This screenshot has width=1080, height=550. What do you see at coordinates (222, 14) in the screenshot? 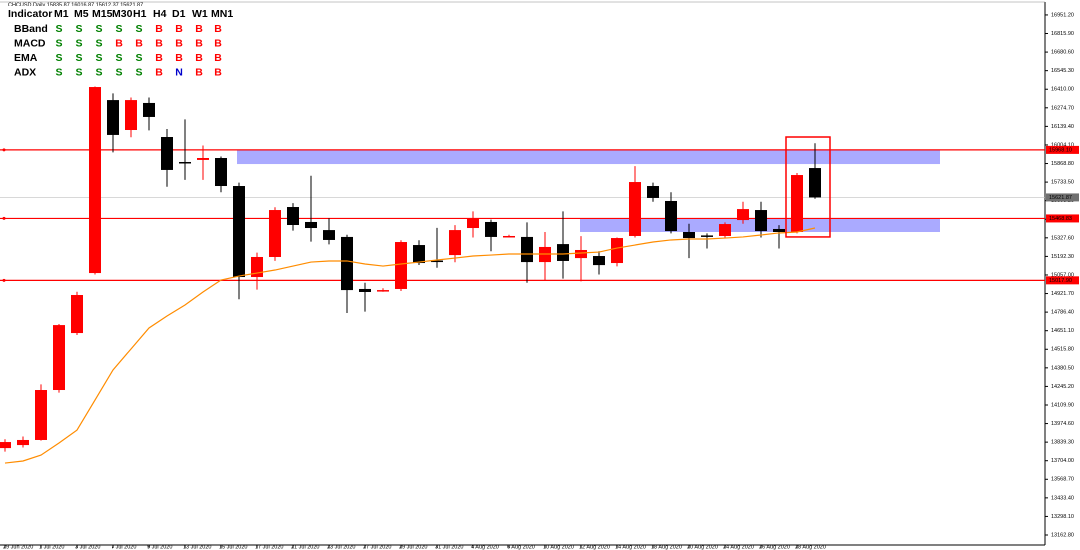
I see `table-header: MN1` at bounding box center [222, 14].